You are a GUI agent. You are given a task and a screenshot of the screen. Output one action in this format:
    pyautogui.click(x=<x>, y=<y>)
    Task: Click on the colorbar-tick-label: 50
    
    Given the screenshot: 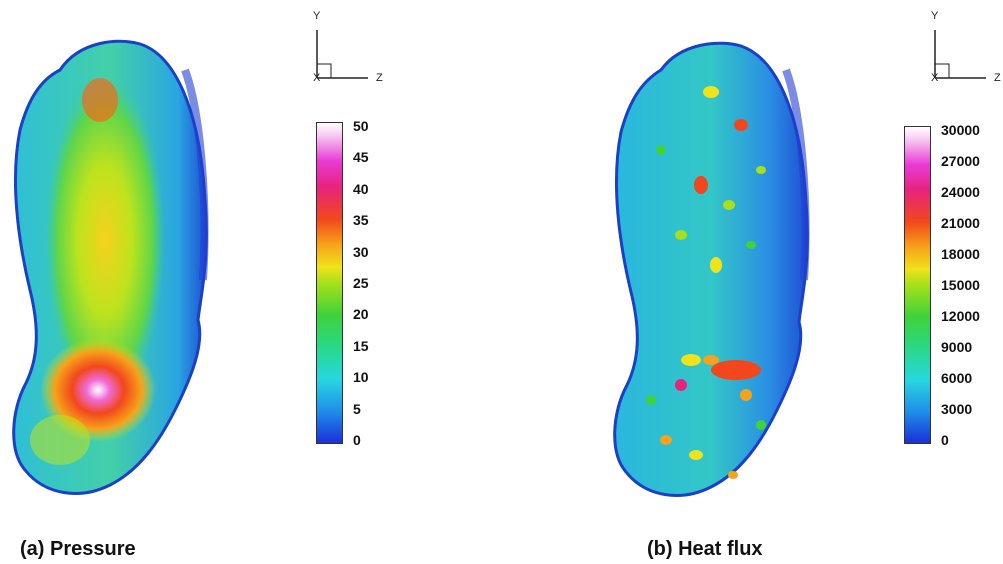 What is the action you would take?
    pyautogui.click(x=361, y=126)
    